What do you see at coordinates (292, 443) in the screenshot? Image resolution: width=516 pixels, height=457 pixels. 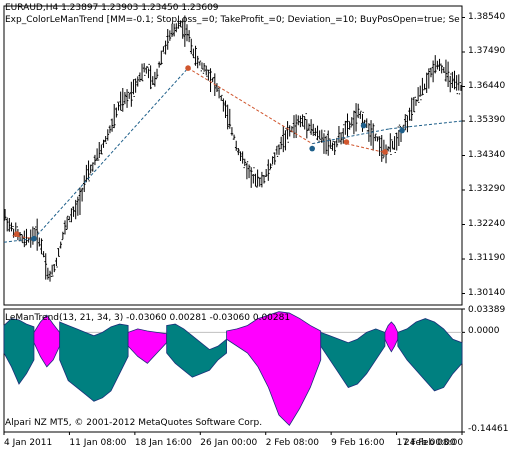 I see `time-tick-label: 2 Feb 08:00` at bounding box center [292, 443].